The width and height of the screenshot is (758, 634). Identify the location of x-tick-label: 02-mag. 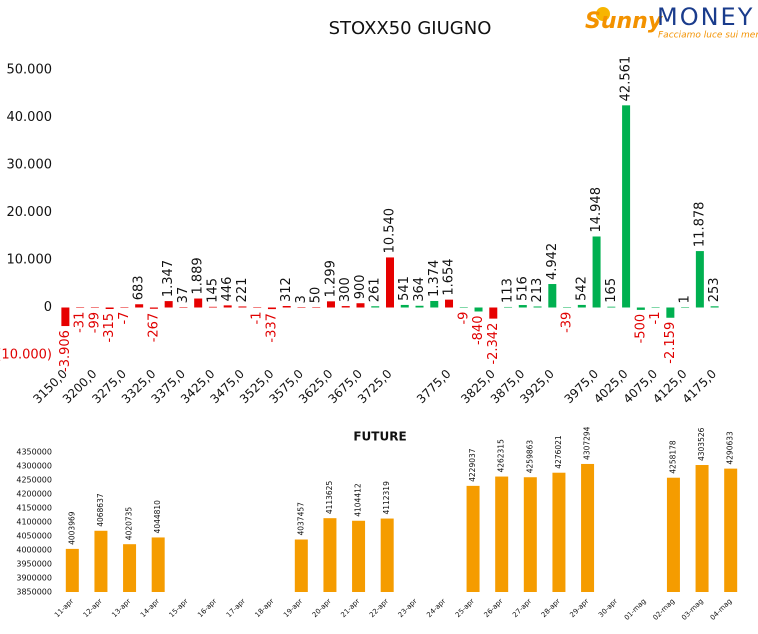
(664, 609).